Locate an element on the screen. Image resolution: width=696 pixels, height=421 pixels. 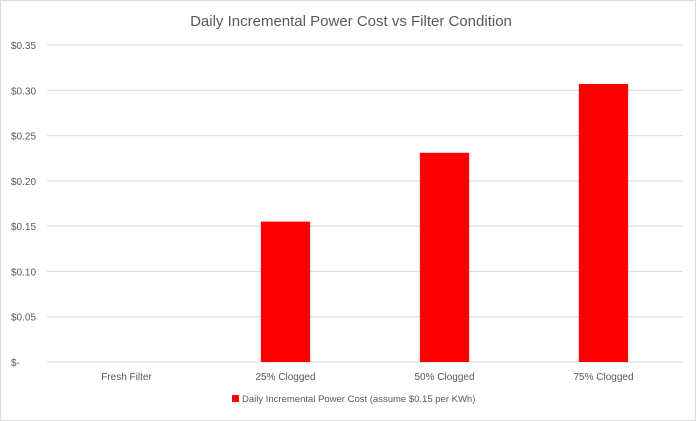
x-tick-label: 25% Clogged is located at coordinates (285, 377).